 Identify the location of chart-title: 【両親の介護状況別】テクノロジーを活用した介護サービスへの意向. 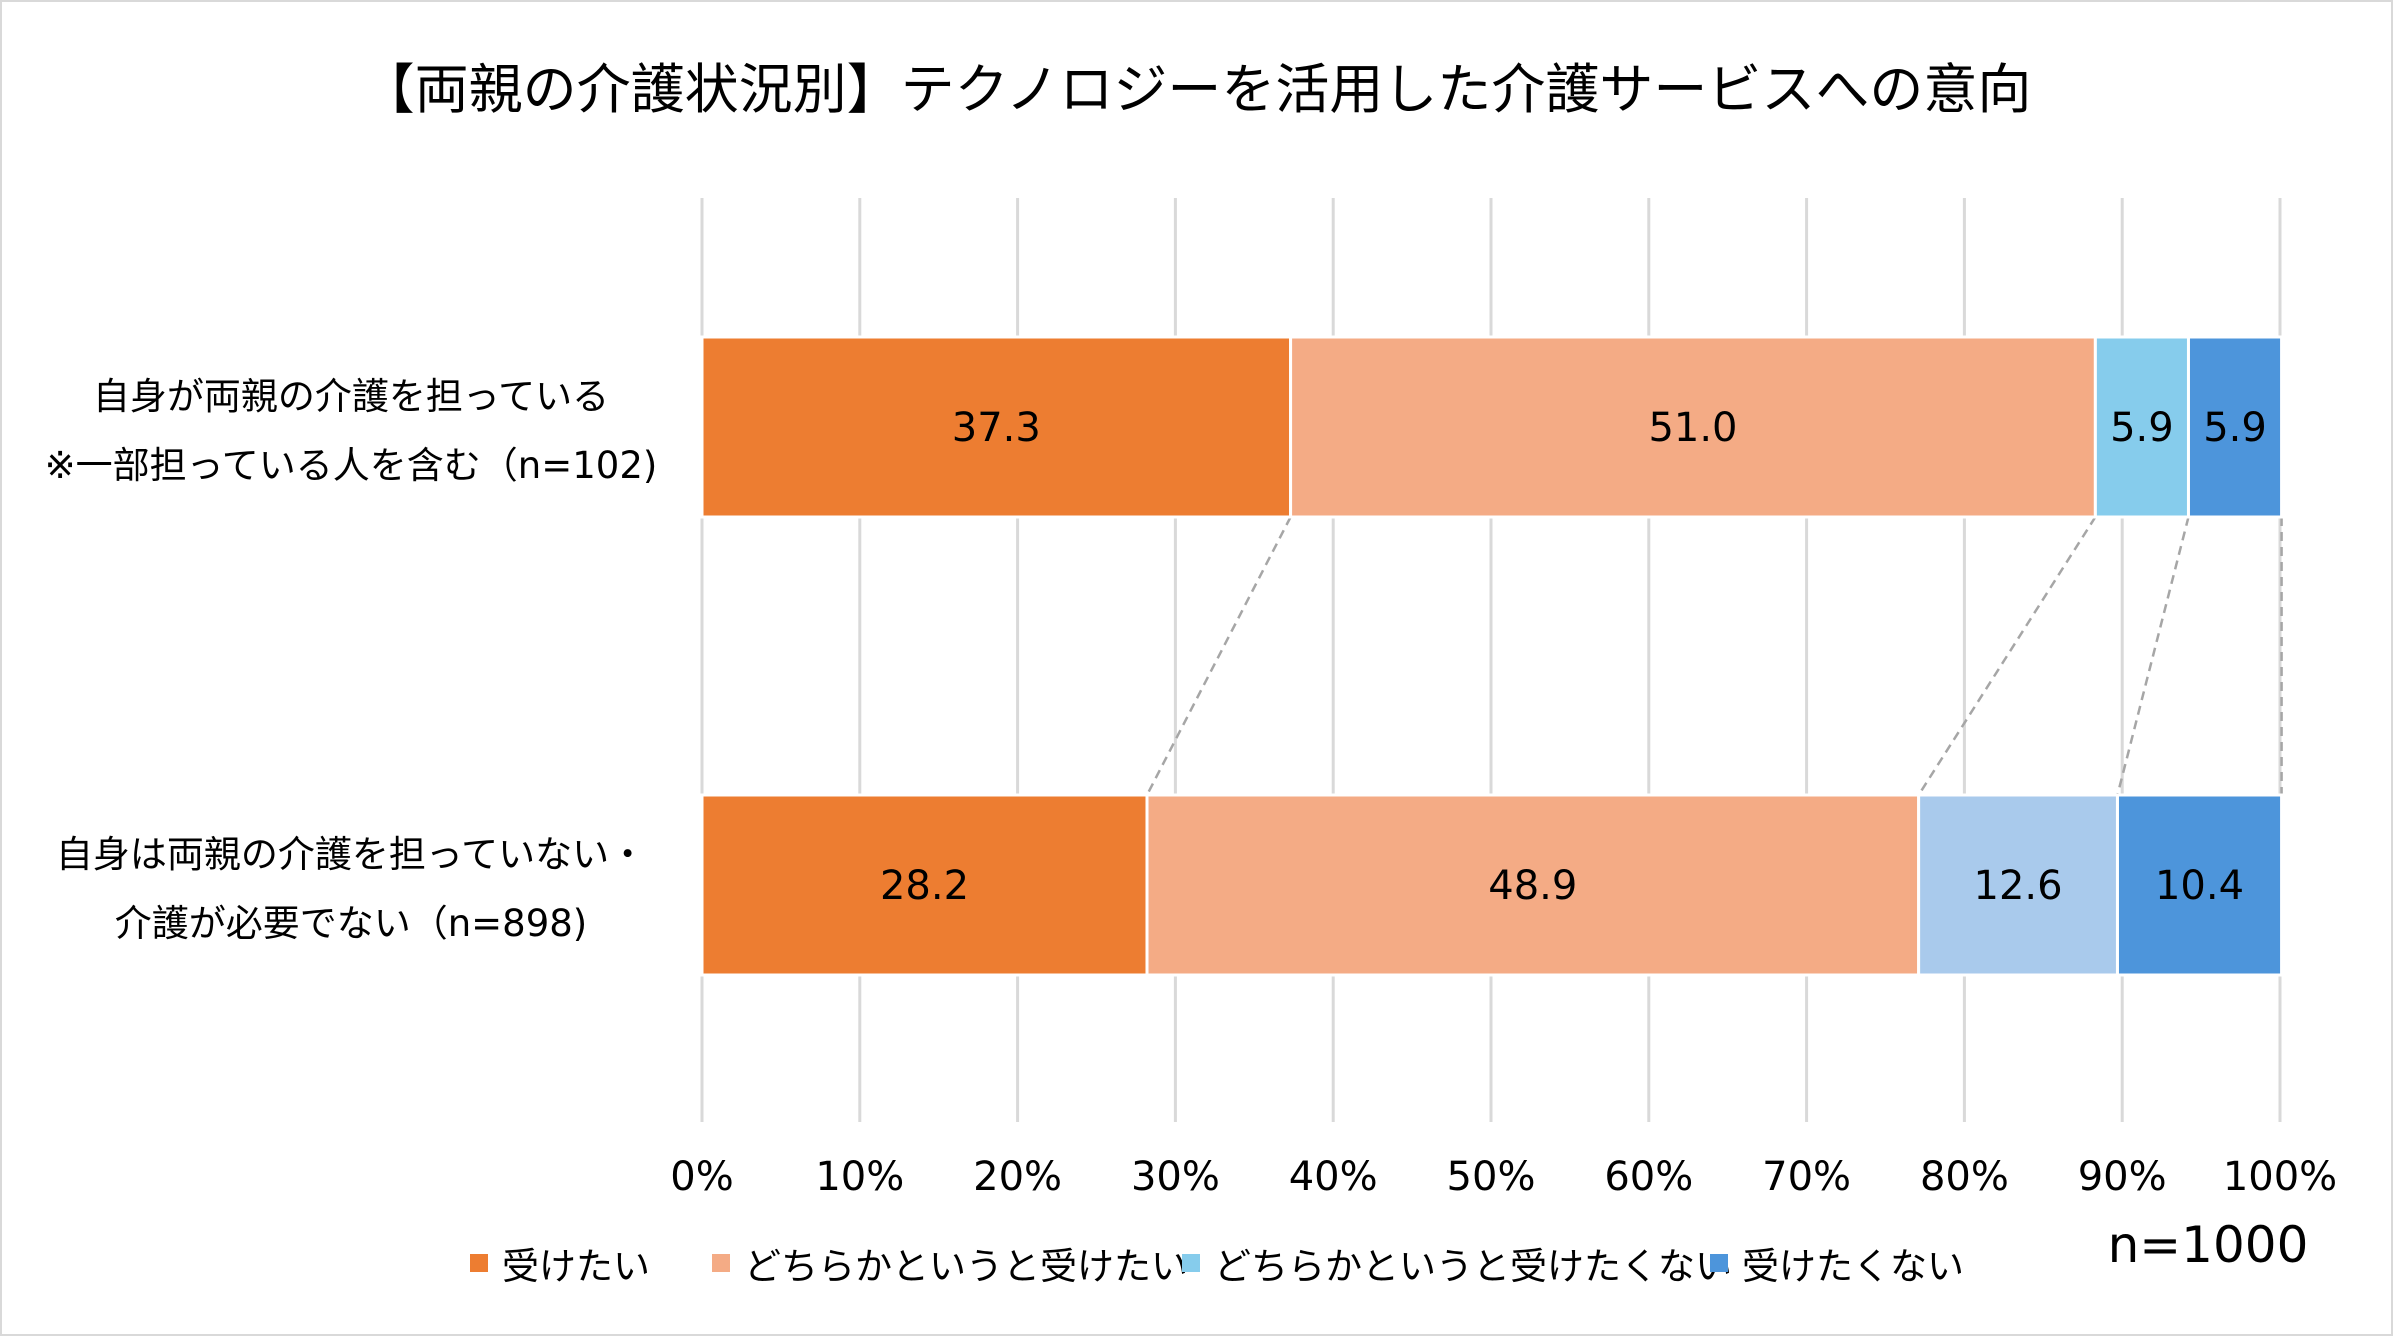
(1196, 89).